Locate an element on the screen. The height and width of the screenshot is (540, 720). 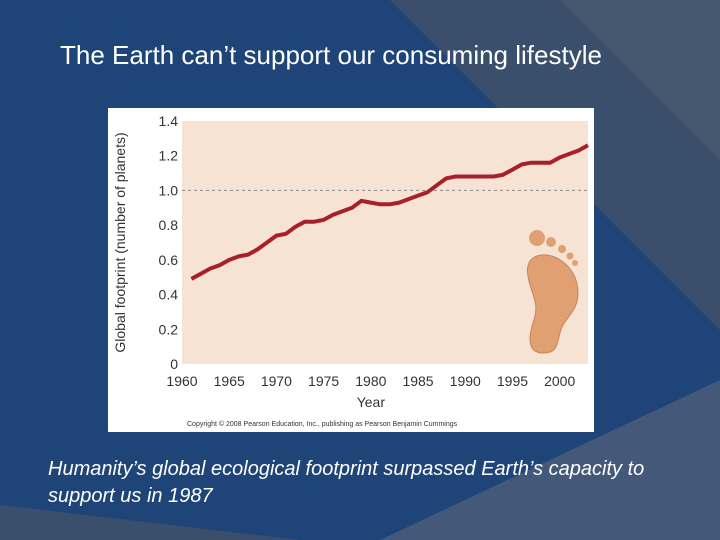
background-corner-shape-bottom-right is located at coordinates (550, 460).